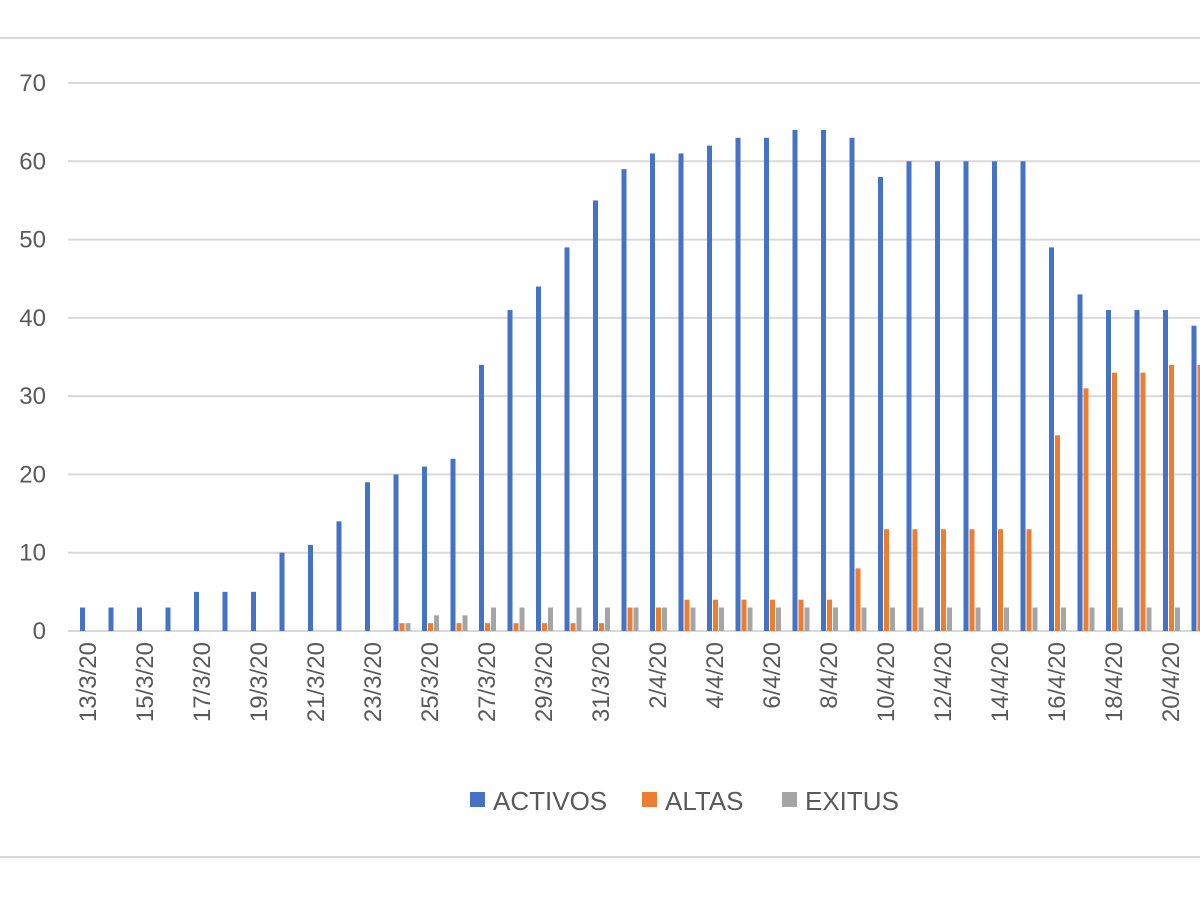  Describe the element at coordinates (259, 682) in the screenshot. I see `x-tick-label: 19/3/20` at that location.